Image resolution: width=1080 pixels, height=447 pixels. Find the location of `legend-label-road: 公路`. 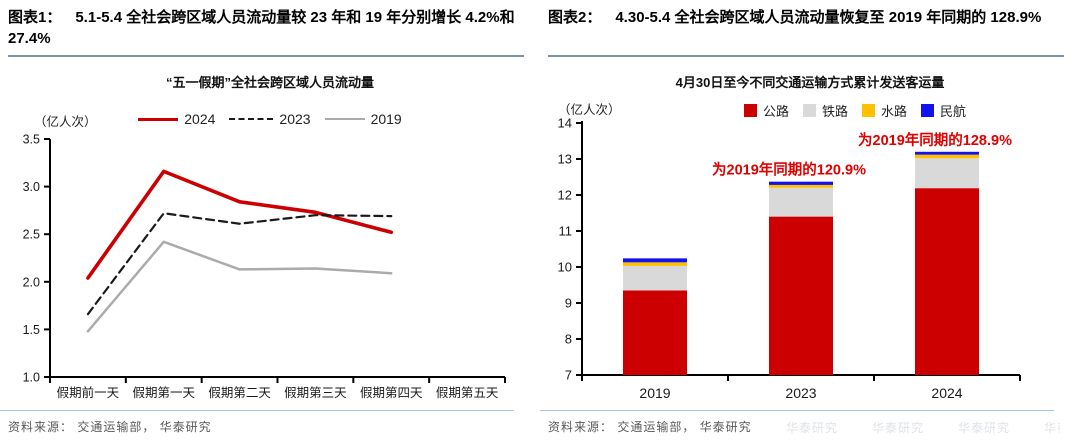

legend-label-road: 公路 is located at coordinates (775, 111).